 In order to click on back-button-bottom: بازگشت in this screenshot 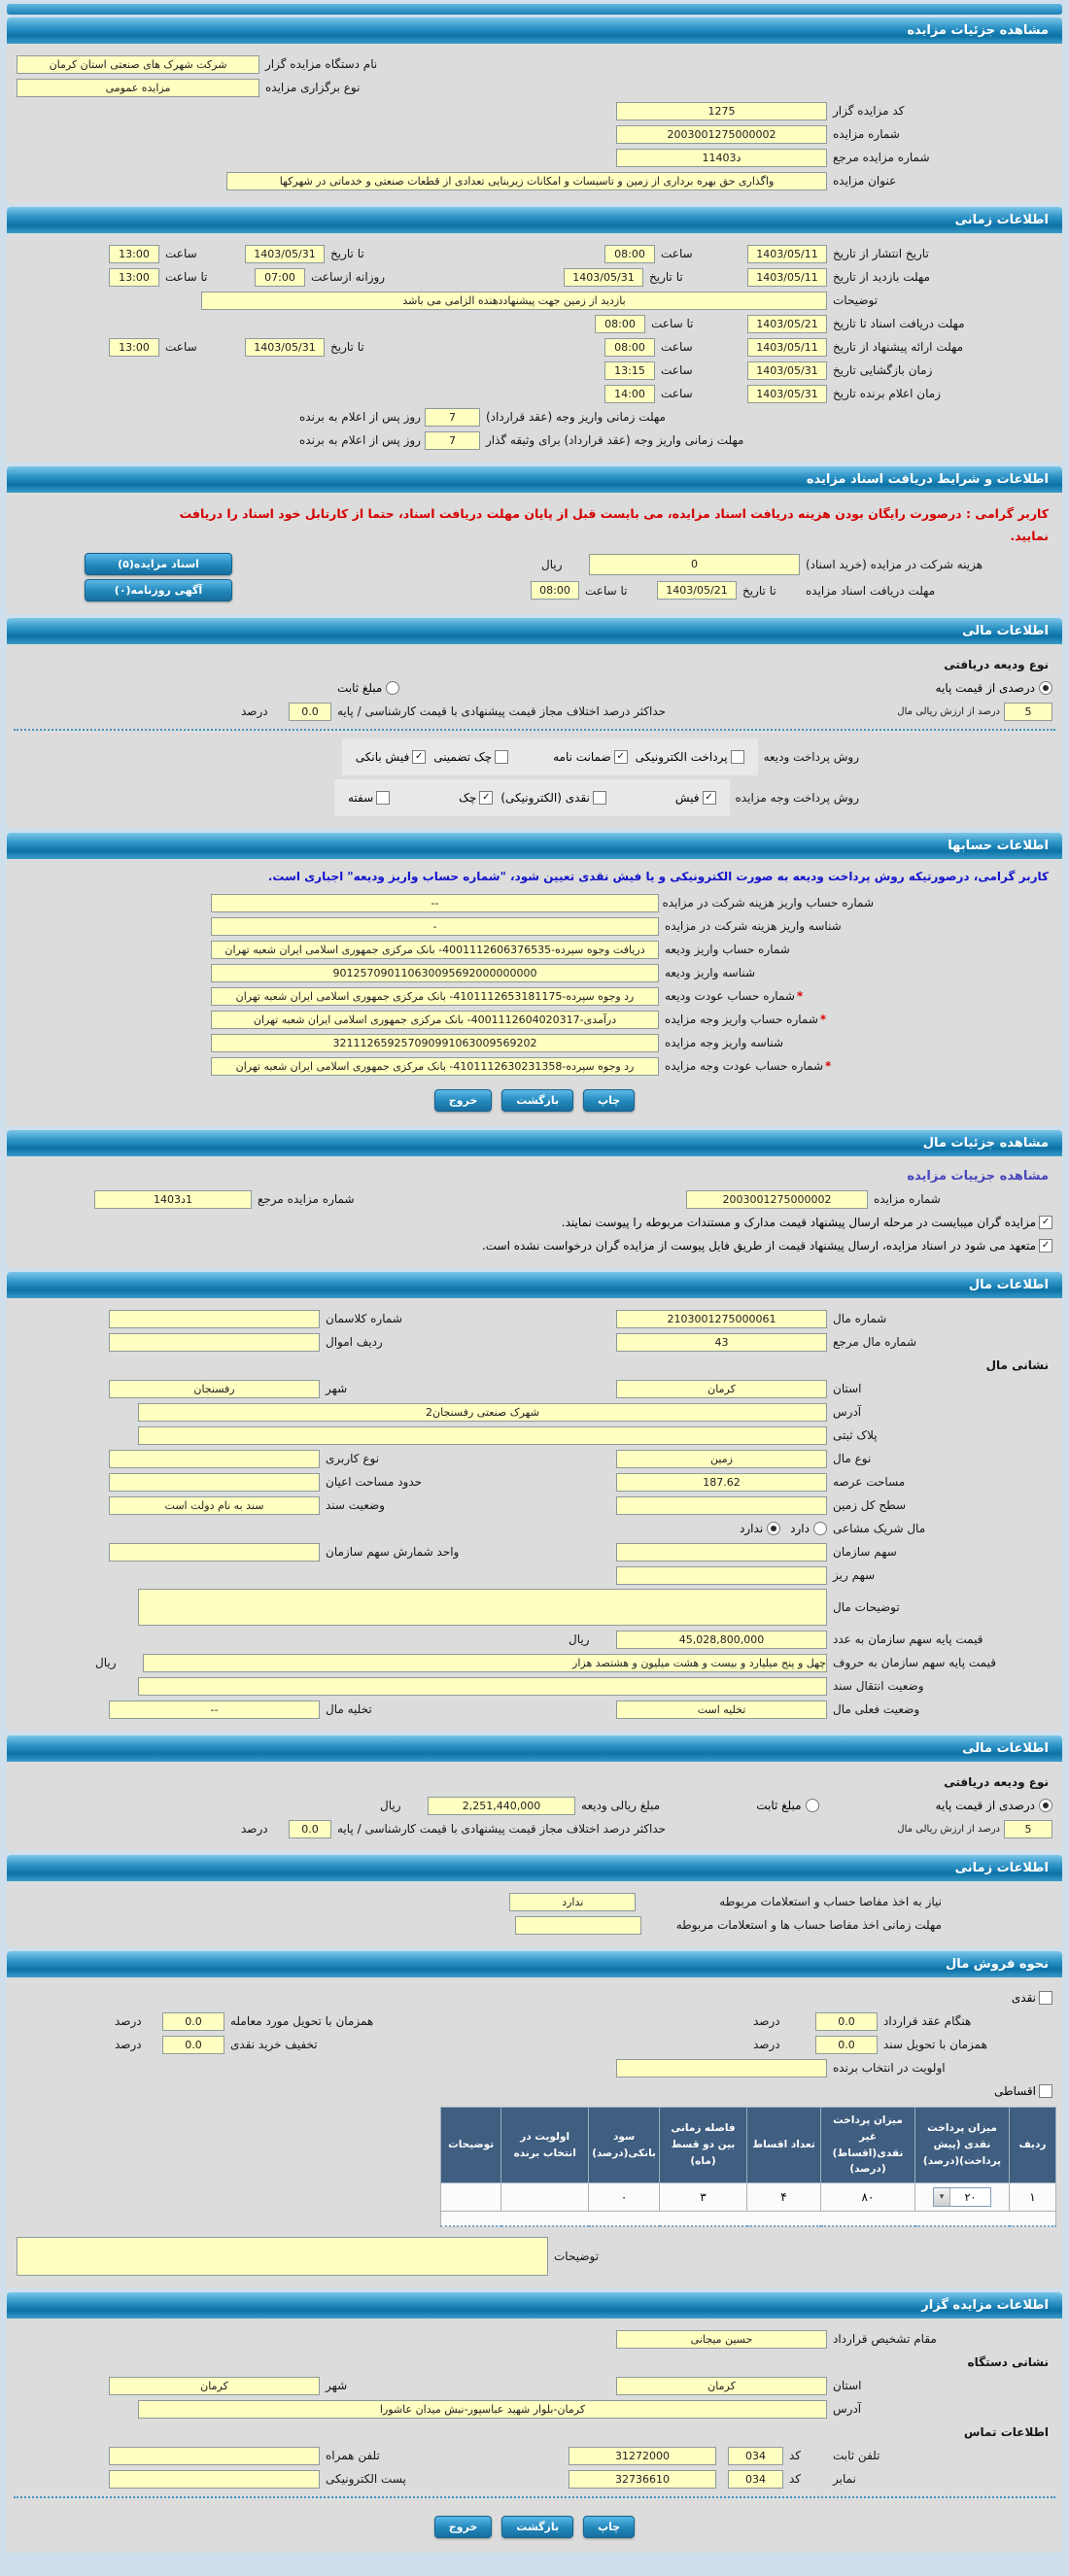, I will do `click(537, 2527)`.